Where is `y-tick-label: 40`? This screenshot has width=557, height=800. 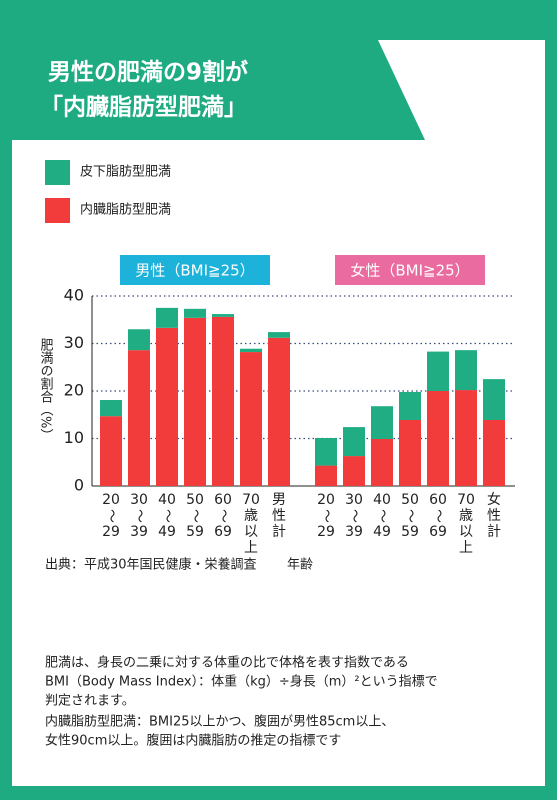
y-tick-label: 40 is located at coordinates (74, 295).